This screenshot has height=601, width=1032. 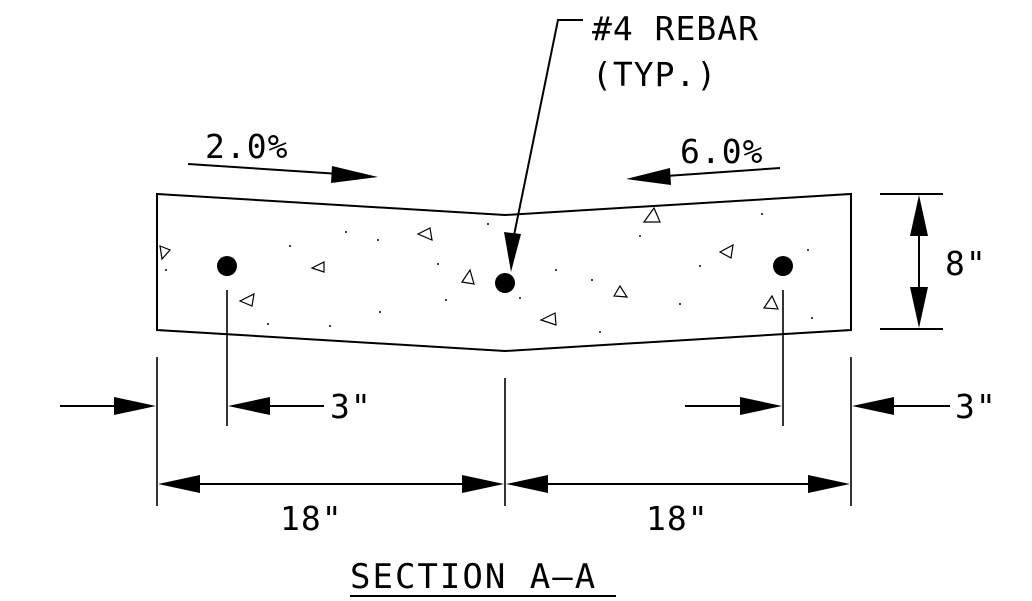 I want to click on rebar-left, so click(x=227, y=266).